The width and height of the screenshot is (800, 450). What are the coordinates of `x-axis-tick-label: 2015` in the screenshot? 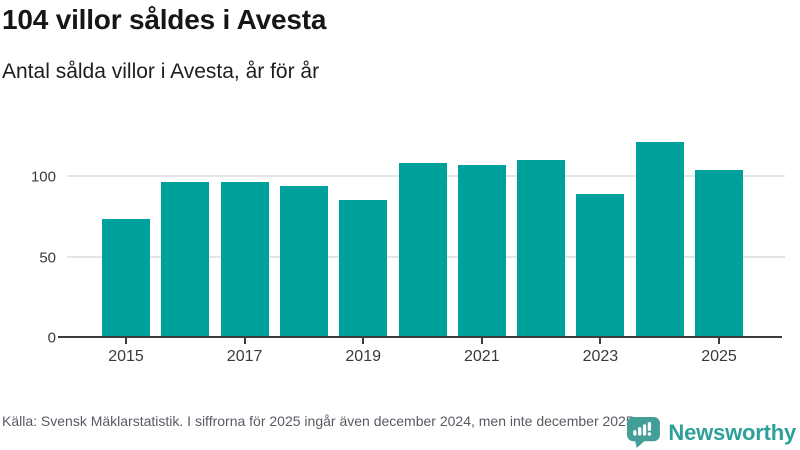 It's located at (126, 356).